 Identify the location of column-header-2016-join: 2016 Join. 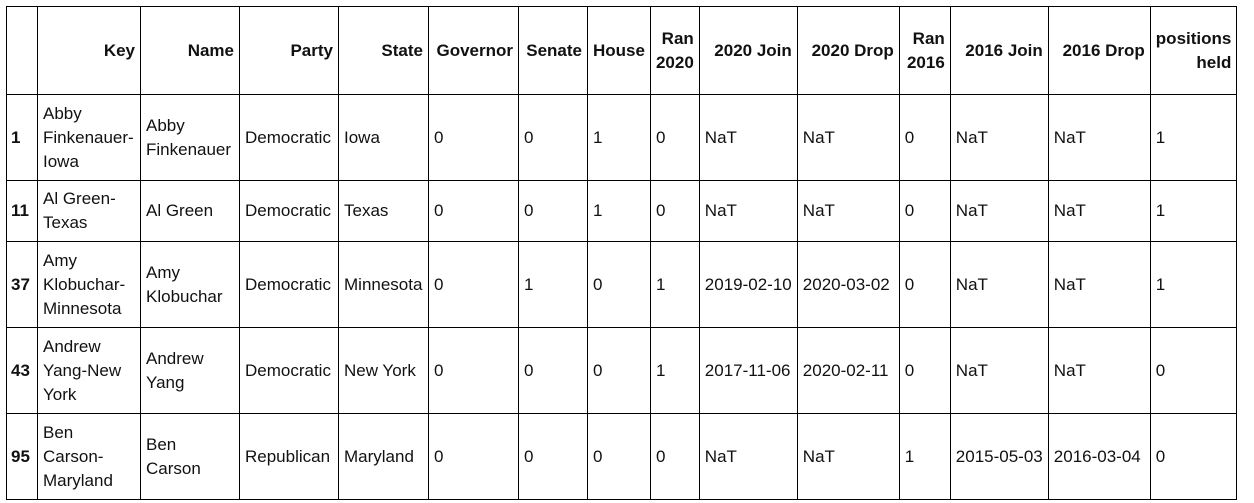
(999, 50).